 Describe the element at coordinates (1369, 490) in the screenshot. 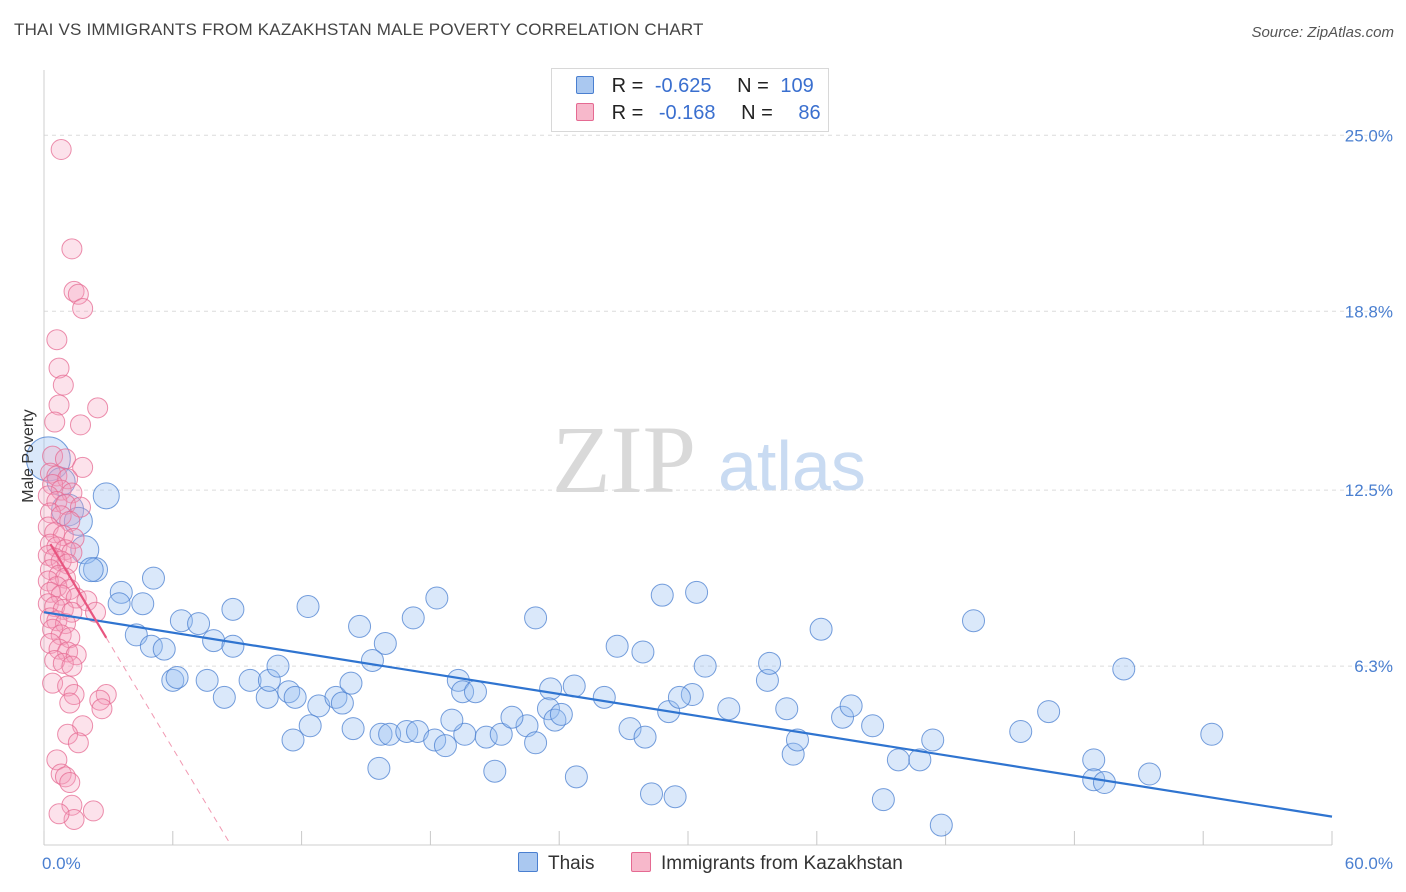

I see `y-tick-label: 12.5%` at that location.